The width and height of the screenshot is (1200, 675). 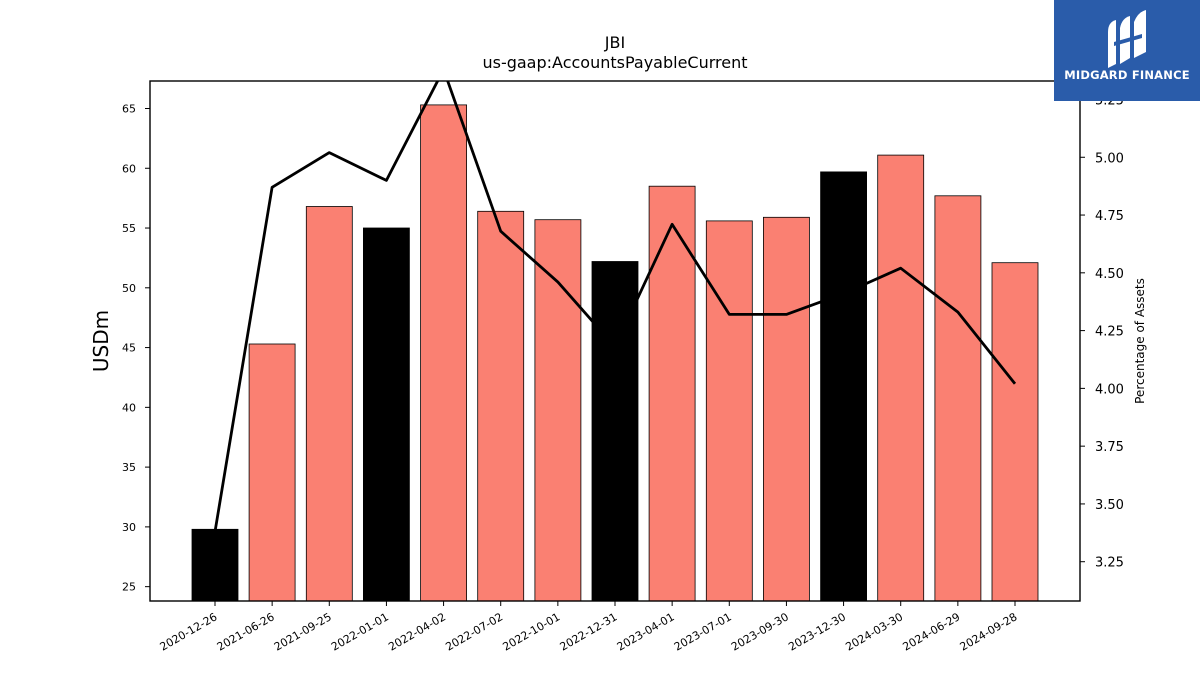 I want to click on y-tick-label: 65, so click(x=129, y=108).